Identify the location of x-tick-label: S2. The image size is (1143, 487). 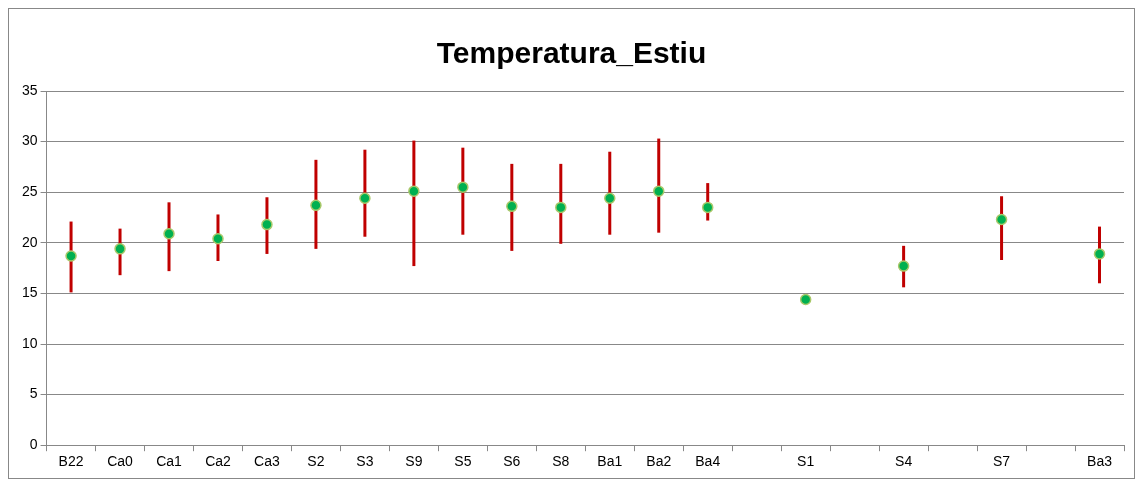
(316, 461).